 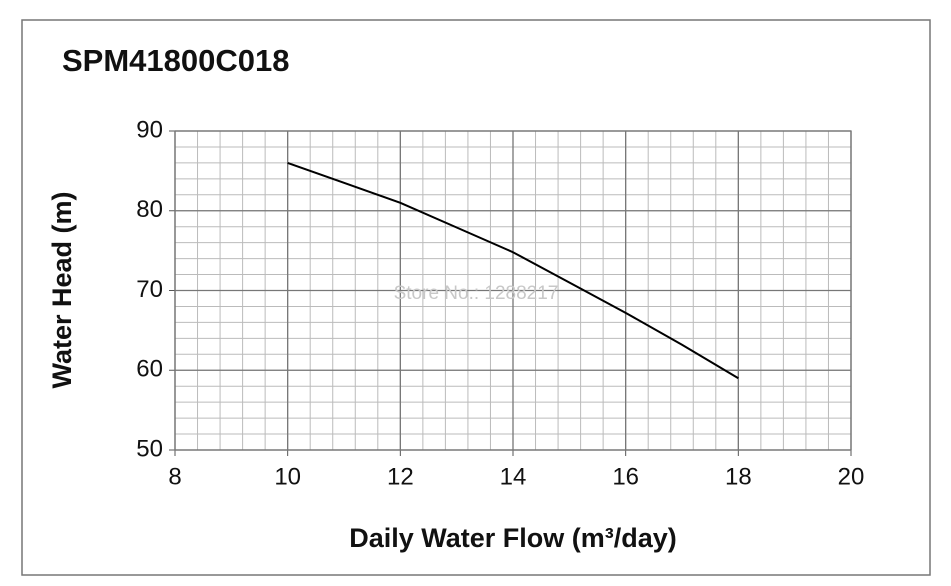 What do you see at coordinates (400, 476) in the screenshot?
I see `x-tick-label: 12` at bounding box center [400, 476].